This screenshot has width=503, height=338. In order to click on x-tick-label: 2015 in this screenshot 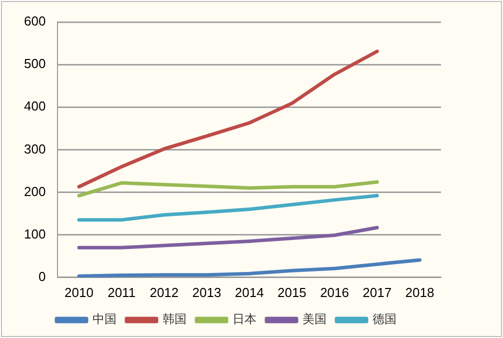, I will do `click(291, 292)`.